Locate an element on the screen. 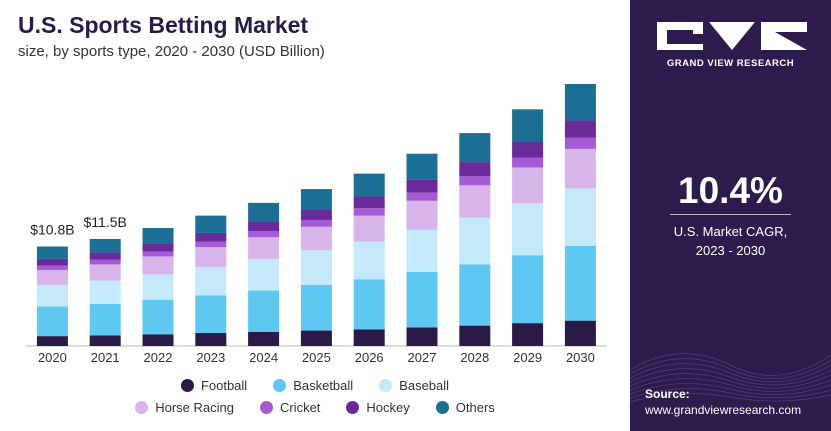 This screenshot has height=431, width=831. legend-item-cricket: Cricket is located at coordinates (290, 407).